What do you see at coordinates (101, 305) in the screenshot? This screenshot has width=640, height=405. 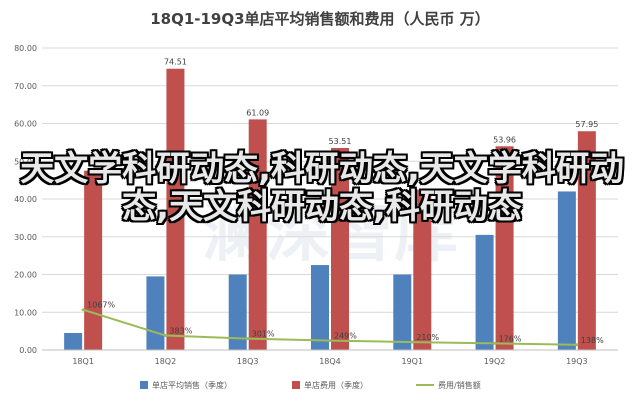 I see `line-data-label: 1067%` at bounding box center [101, 305].